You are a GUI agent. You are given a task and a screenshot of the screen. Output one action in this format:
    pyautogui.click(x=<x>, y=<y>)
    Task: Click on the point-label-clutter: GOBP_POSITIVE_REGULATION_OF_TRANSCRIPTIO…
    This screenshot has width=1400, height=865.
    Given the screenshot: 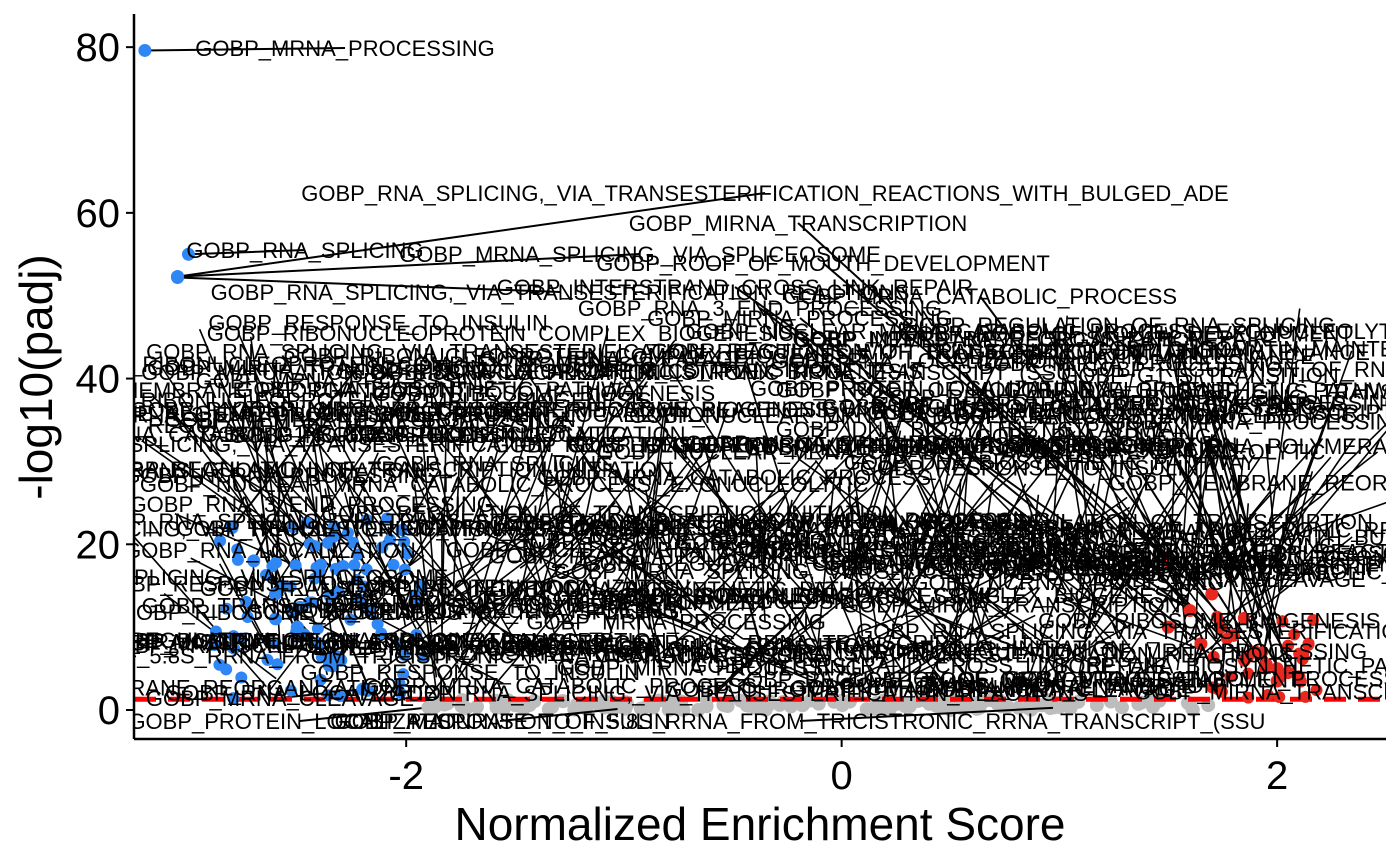 What is the action you would take?
    pyautogui.click(x=270, y=413)
    